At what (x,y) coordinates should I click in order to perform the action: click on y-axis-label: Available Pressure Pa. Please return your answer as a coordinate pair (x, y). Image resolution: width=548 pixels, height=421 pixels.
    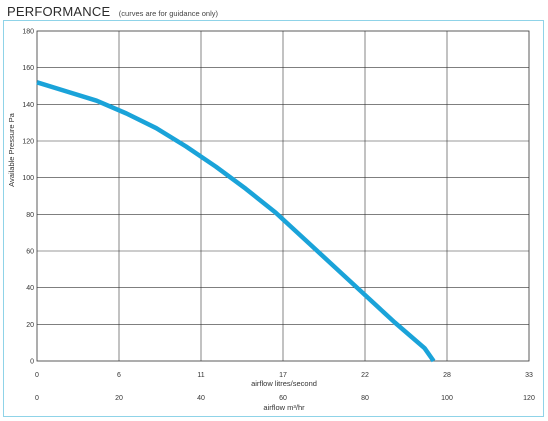
    Looking at the image, I should click on (11, 149).